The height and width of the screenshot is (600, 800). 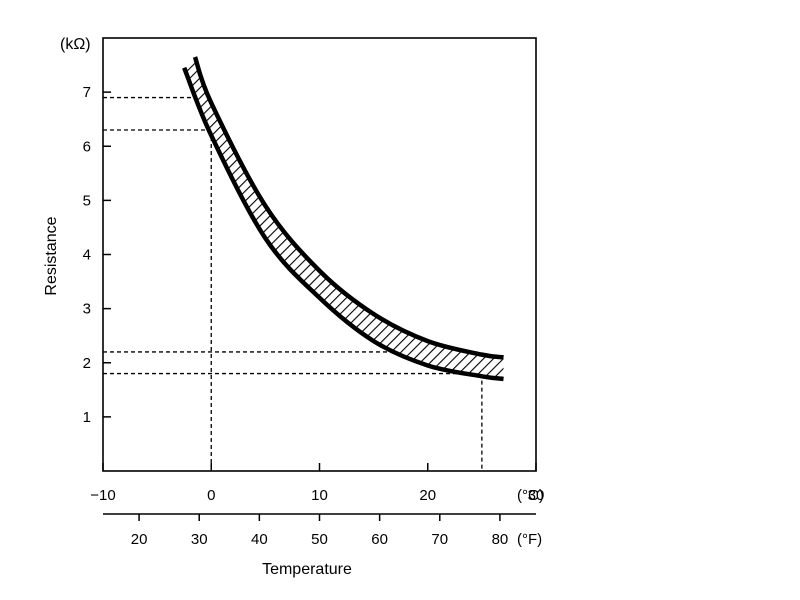 What do you see at coordinates (87, 417) in the screenshot?
I see `y-tick-label: 1` at bounding box center [87, 417].